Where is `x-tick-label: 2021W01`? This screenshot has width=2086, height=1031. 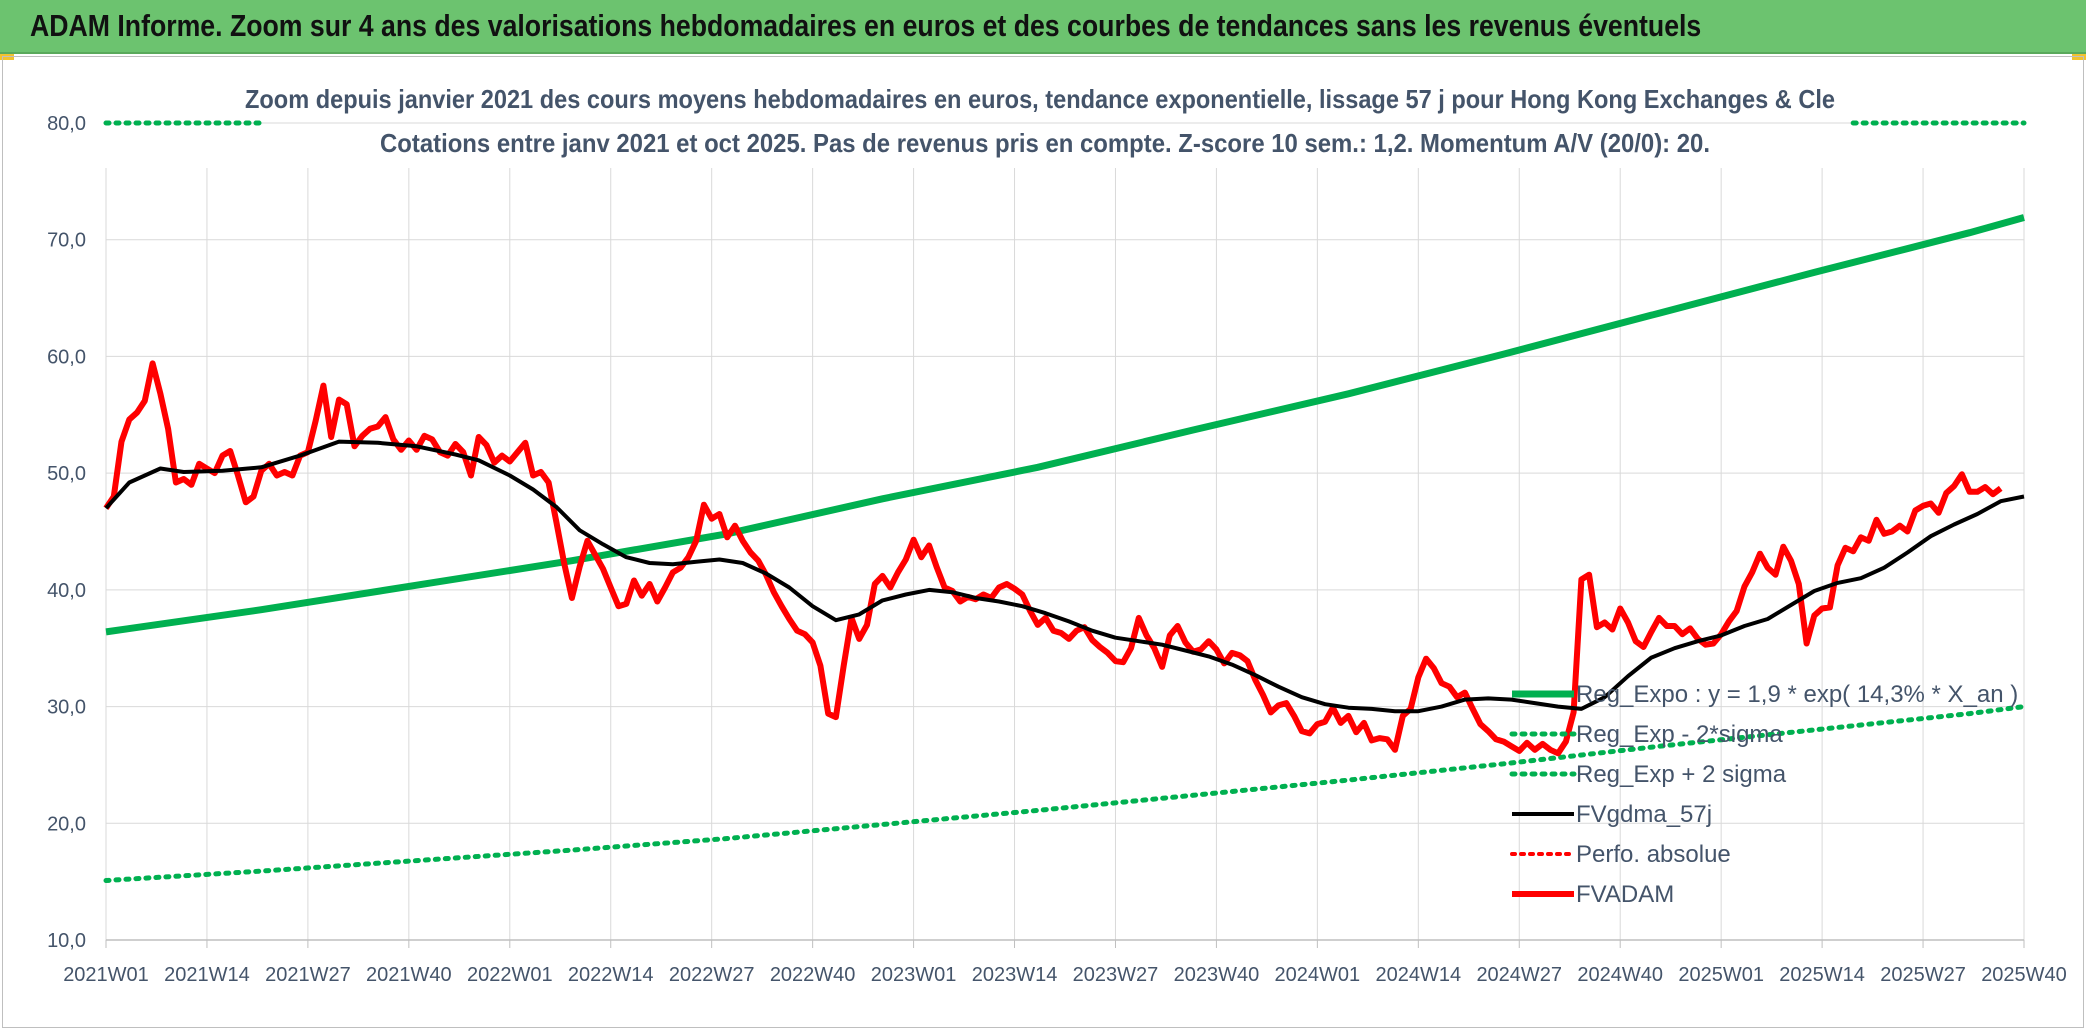
x-tick-label: 2021W01 is located at coordinates (106, 975).